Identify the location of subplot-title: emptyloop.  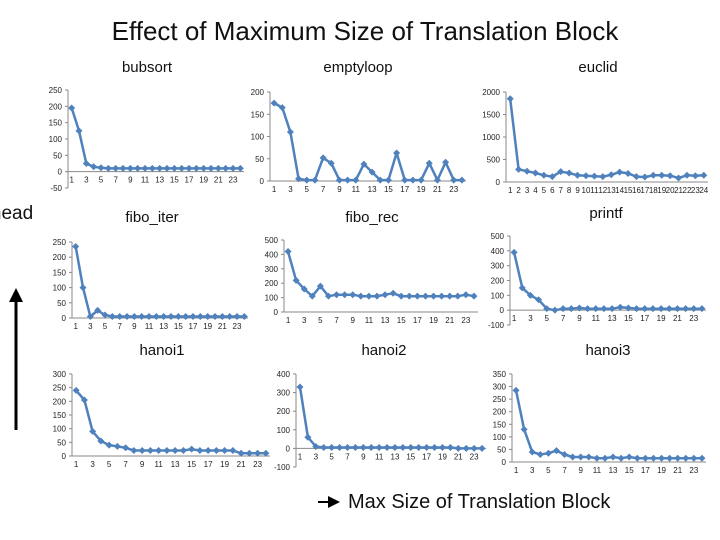
(357, 67).